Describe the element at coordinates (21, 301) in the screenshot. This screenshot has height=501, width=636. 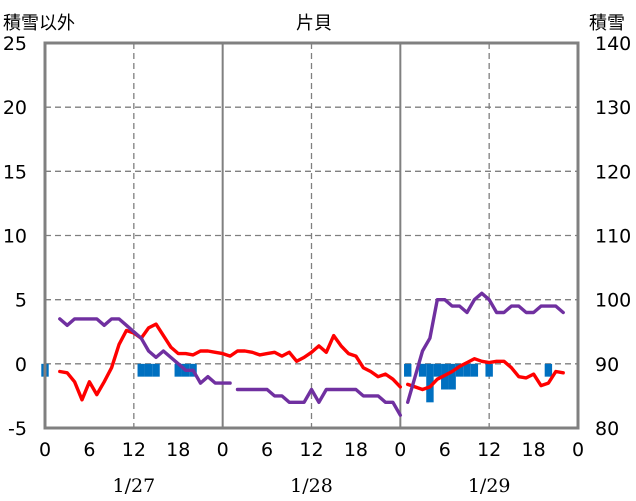
I see `left-tick-label: 5` at that location.